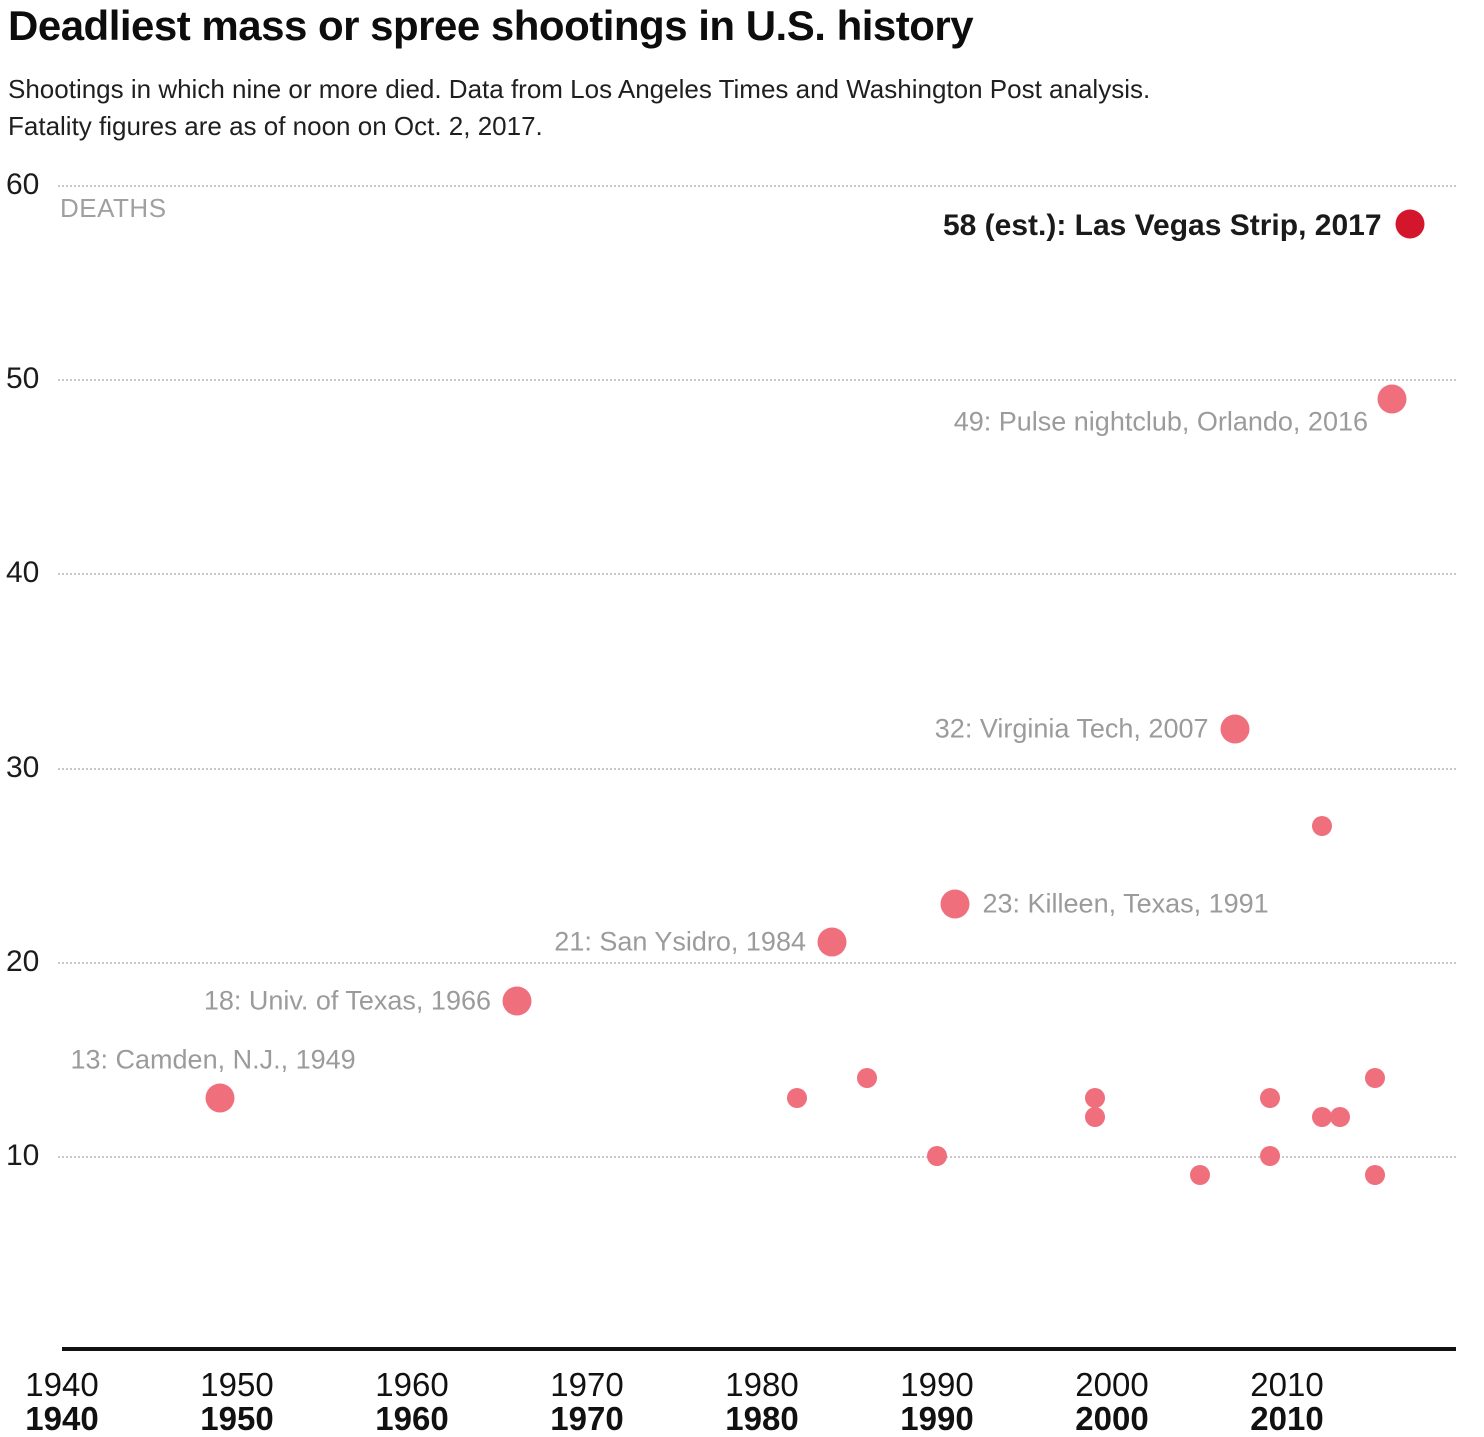 The height and width of the screenshot is (1437, 1484). I want to click on x-tick-label-cropped-2000: 2000, so click(1112, 1418).